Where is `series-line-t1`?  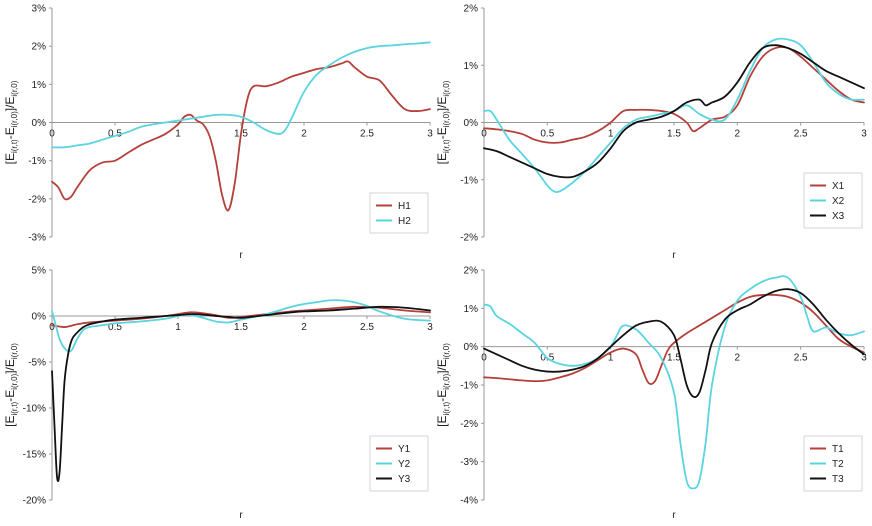
series-line-t1 is located at coordinates (674, 339).